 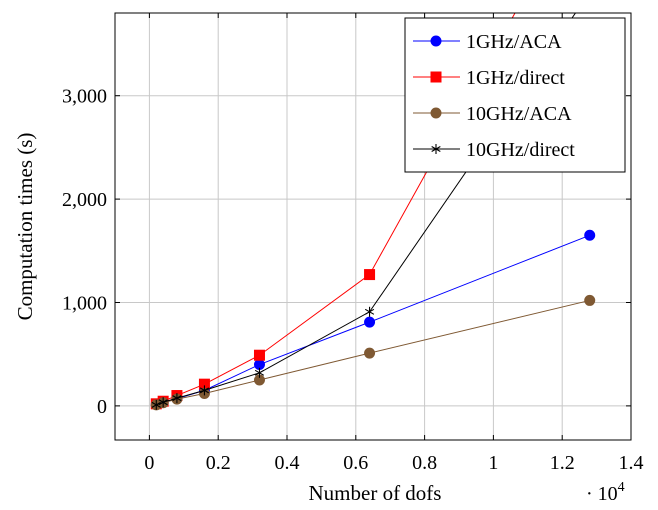 I want to click on y-tick-label: 0, so click(x=102, y=407).